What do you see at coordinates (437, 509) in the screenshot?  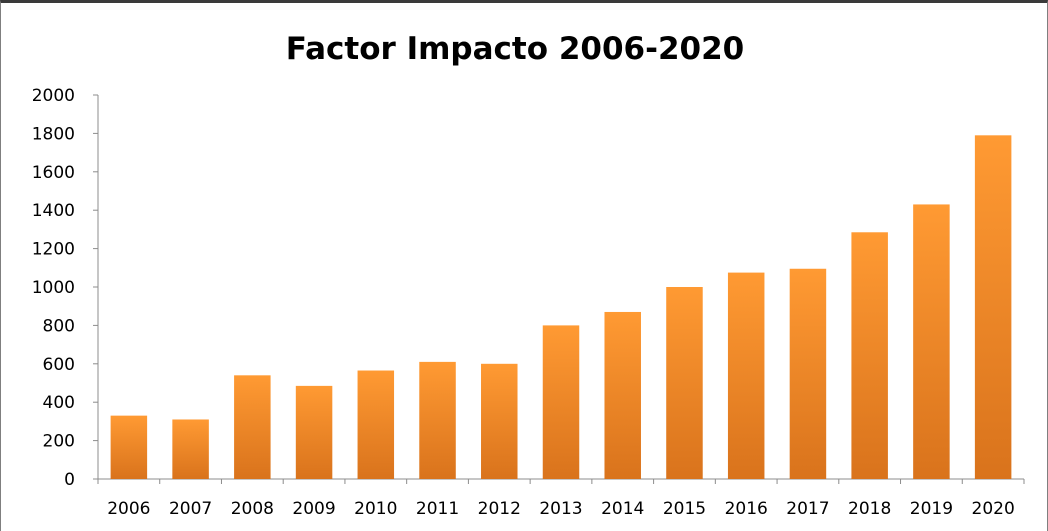 I see `x-tick-label: 2011` at bounding box center [437, 509].